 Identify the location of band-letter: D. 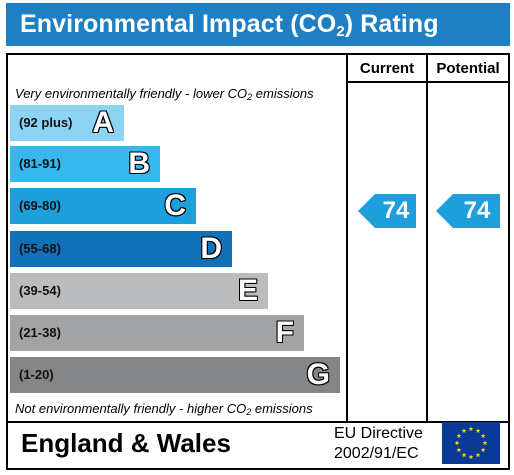
(211, 248).